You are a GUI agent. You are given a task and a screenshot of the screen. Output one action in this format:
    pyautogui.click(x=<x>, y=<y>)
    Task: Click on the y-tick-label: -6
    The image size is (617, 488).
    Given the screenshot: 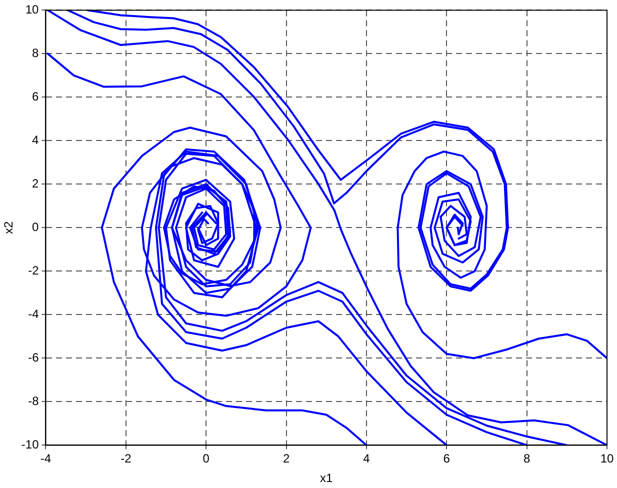 What is the action you would take?
    pyautogui.click(x=34, y=357)
    